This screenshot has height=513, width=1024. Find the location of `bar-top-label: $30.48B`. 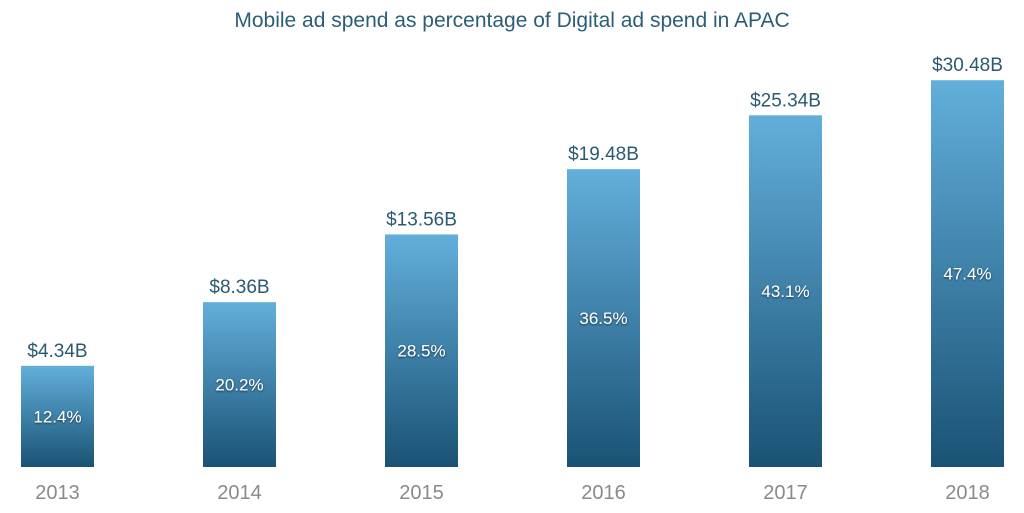

bar-top-label: $30.48B is located at coordinates (967, 65).